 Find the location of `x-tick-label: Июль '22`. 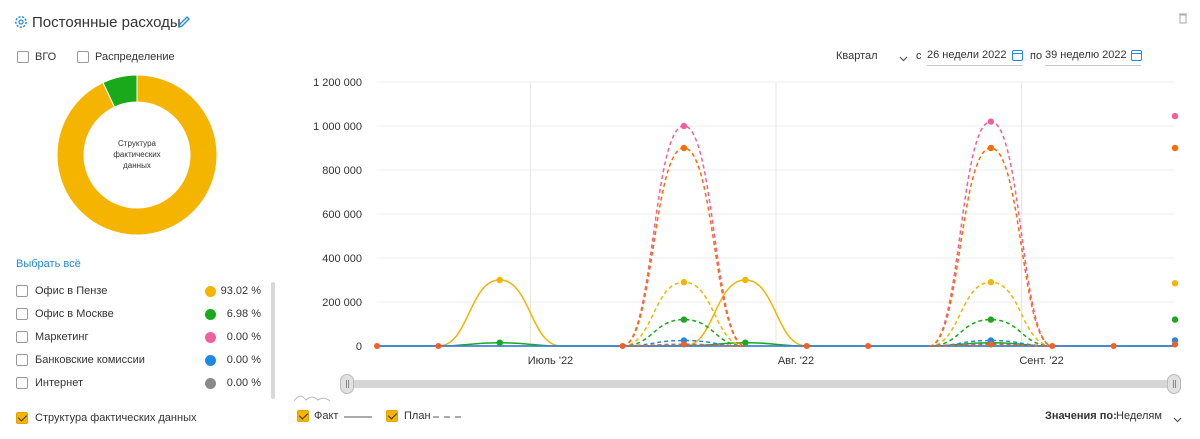

x-tick-label: Июль '22 is located at coordinates (550, 361).